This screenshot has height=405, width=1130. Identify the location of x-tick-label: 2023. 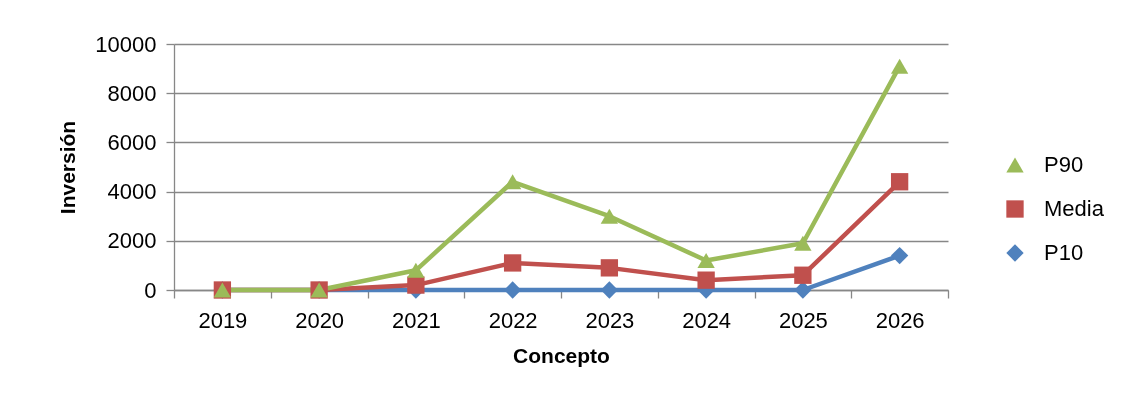
(610, 320).